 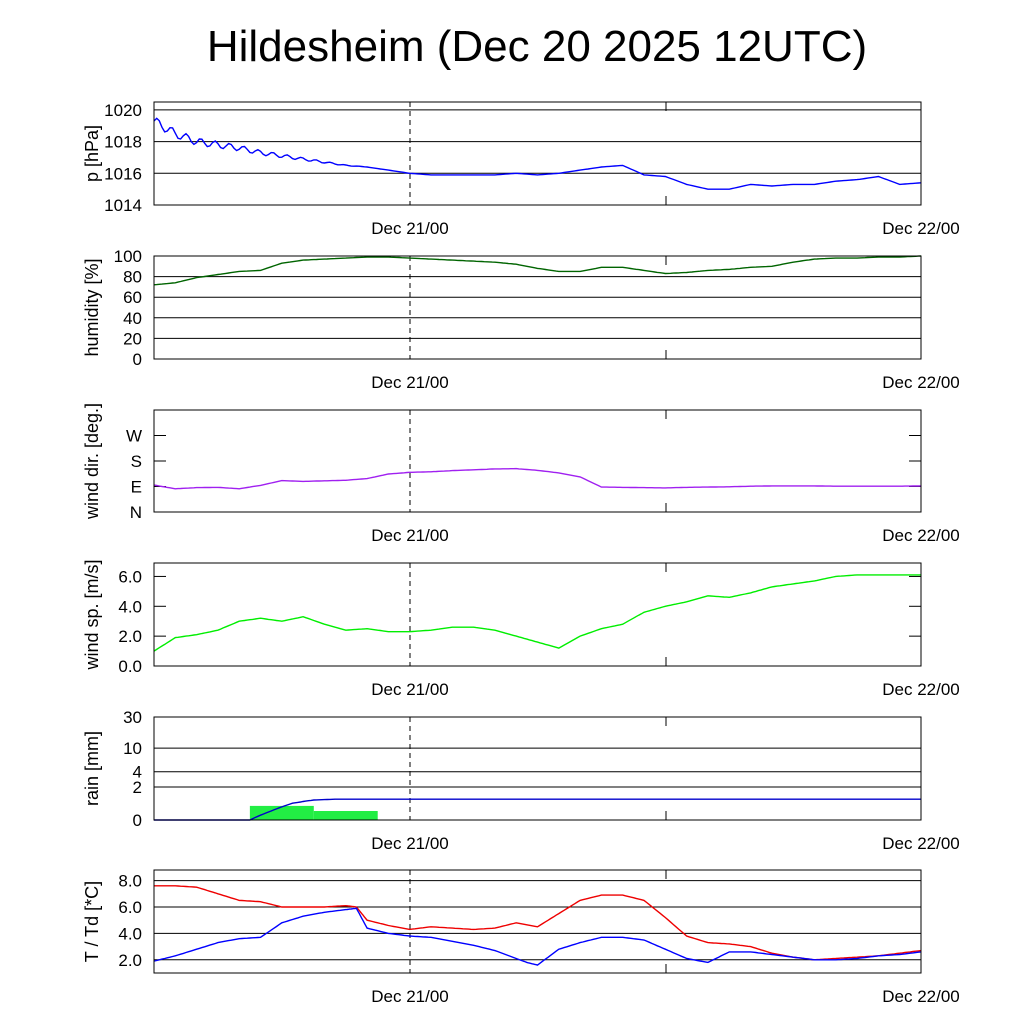 I want to click on y-tick-label: 1016, so click(x=123, y=173).